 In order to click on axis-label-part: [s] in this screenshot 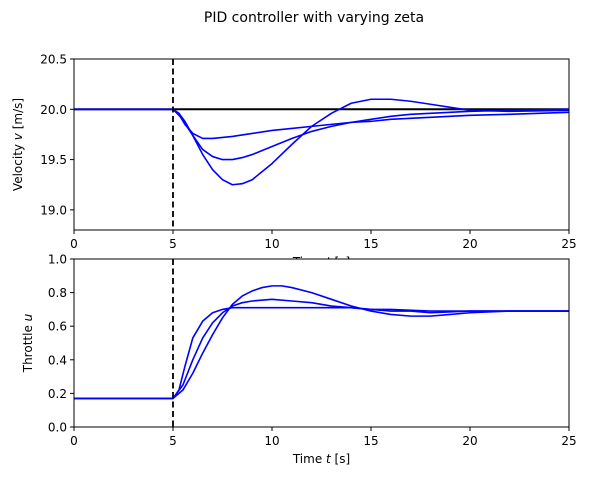, I will do `click(340, 459)`.